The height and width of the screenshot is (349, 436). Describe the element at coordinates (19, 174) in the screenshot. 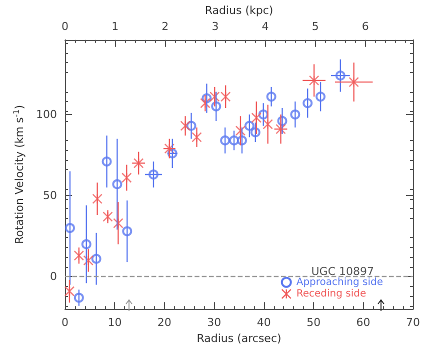

I see `y-axis-title: Rotation Velocity (km s-1)` at that location.